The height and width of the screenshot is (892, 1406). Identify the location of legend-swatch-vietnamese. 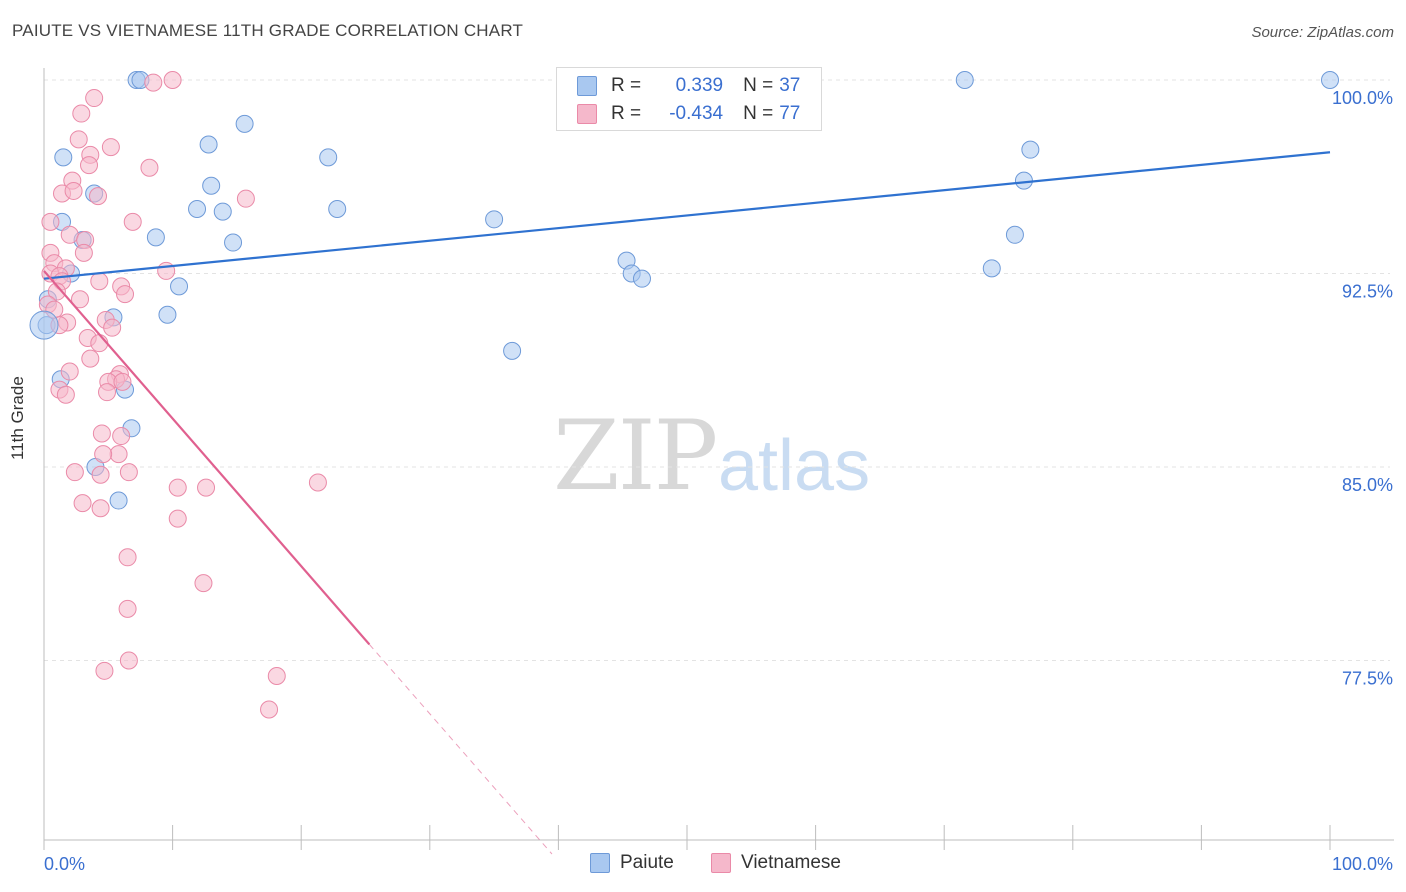
(587, 114).